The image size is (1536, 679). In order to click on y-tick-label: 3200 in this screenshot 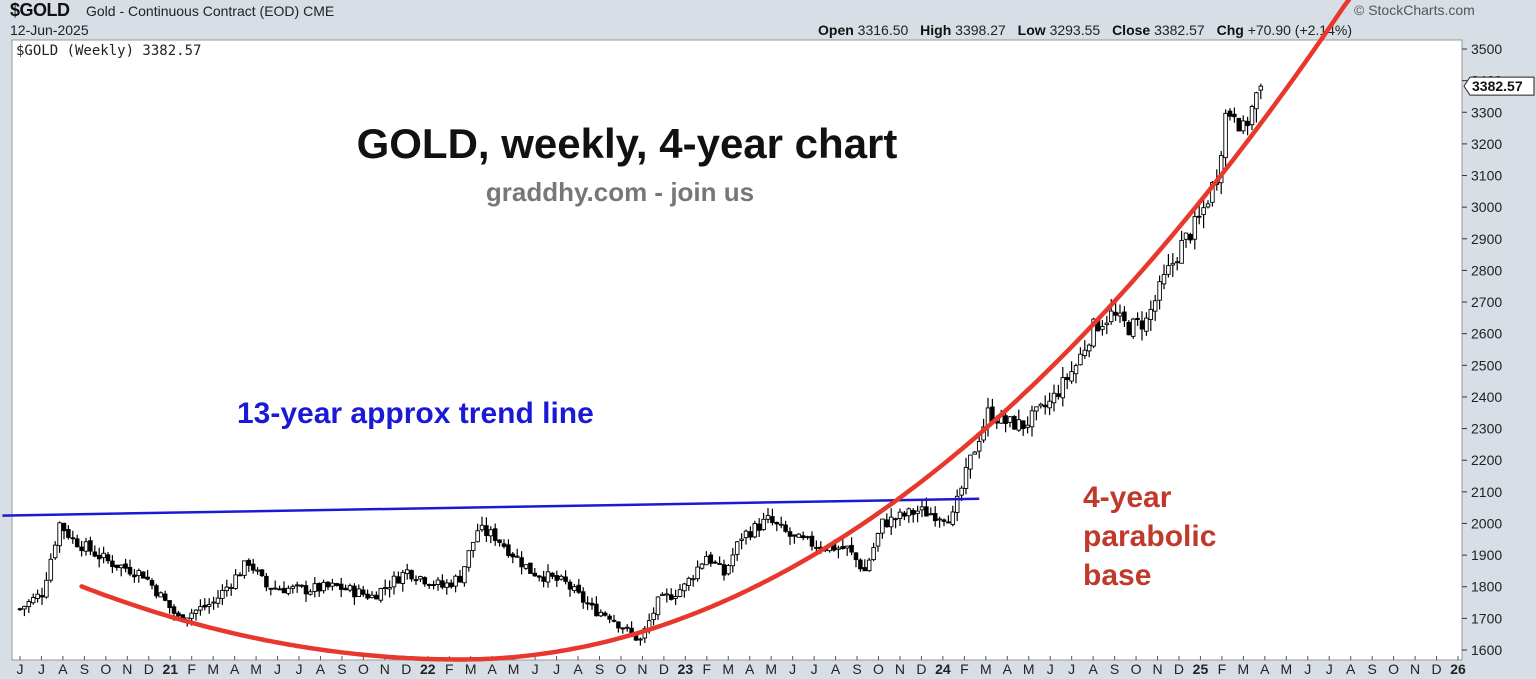, I will do `click(1486, 144)`.